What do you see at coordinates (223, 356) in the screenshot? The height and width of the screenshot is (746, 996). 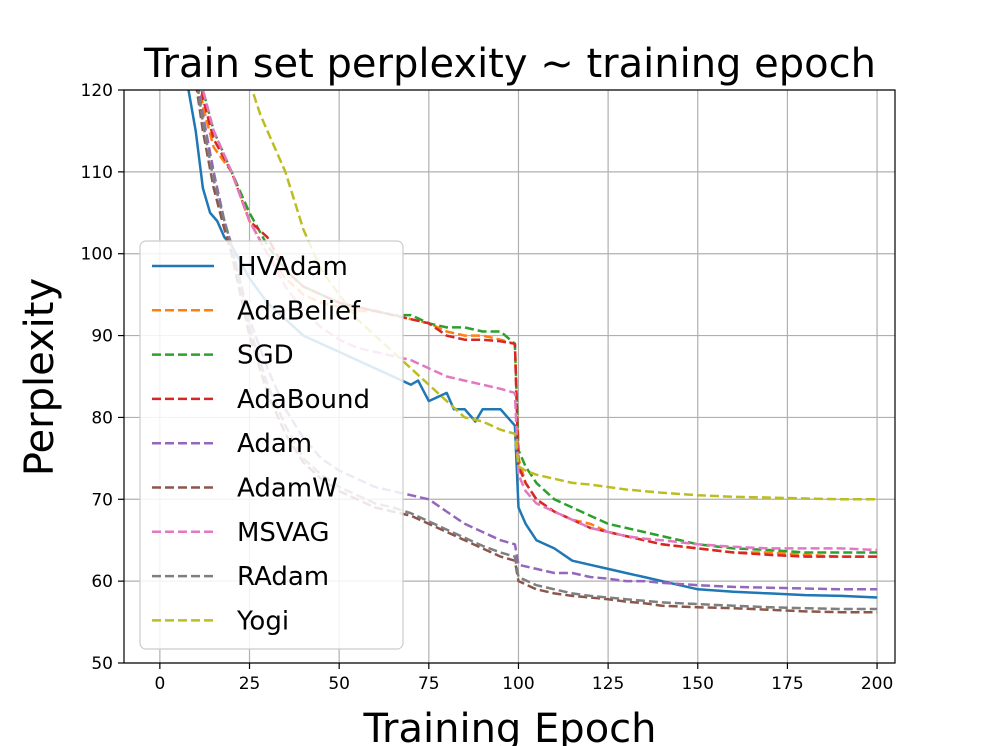 I see `legend-item-sgd: SGD` at bounding box center [223, 356].